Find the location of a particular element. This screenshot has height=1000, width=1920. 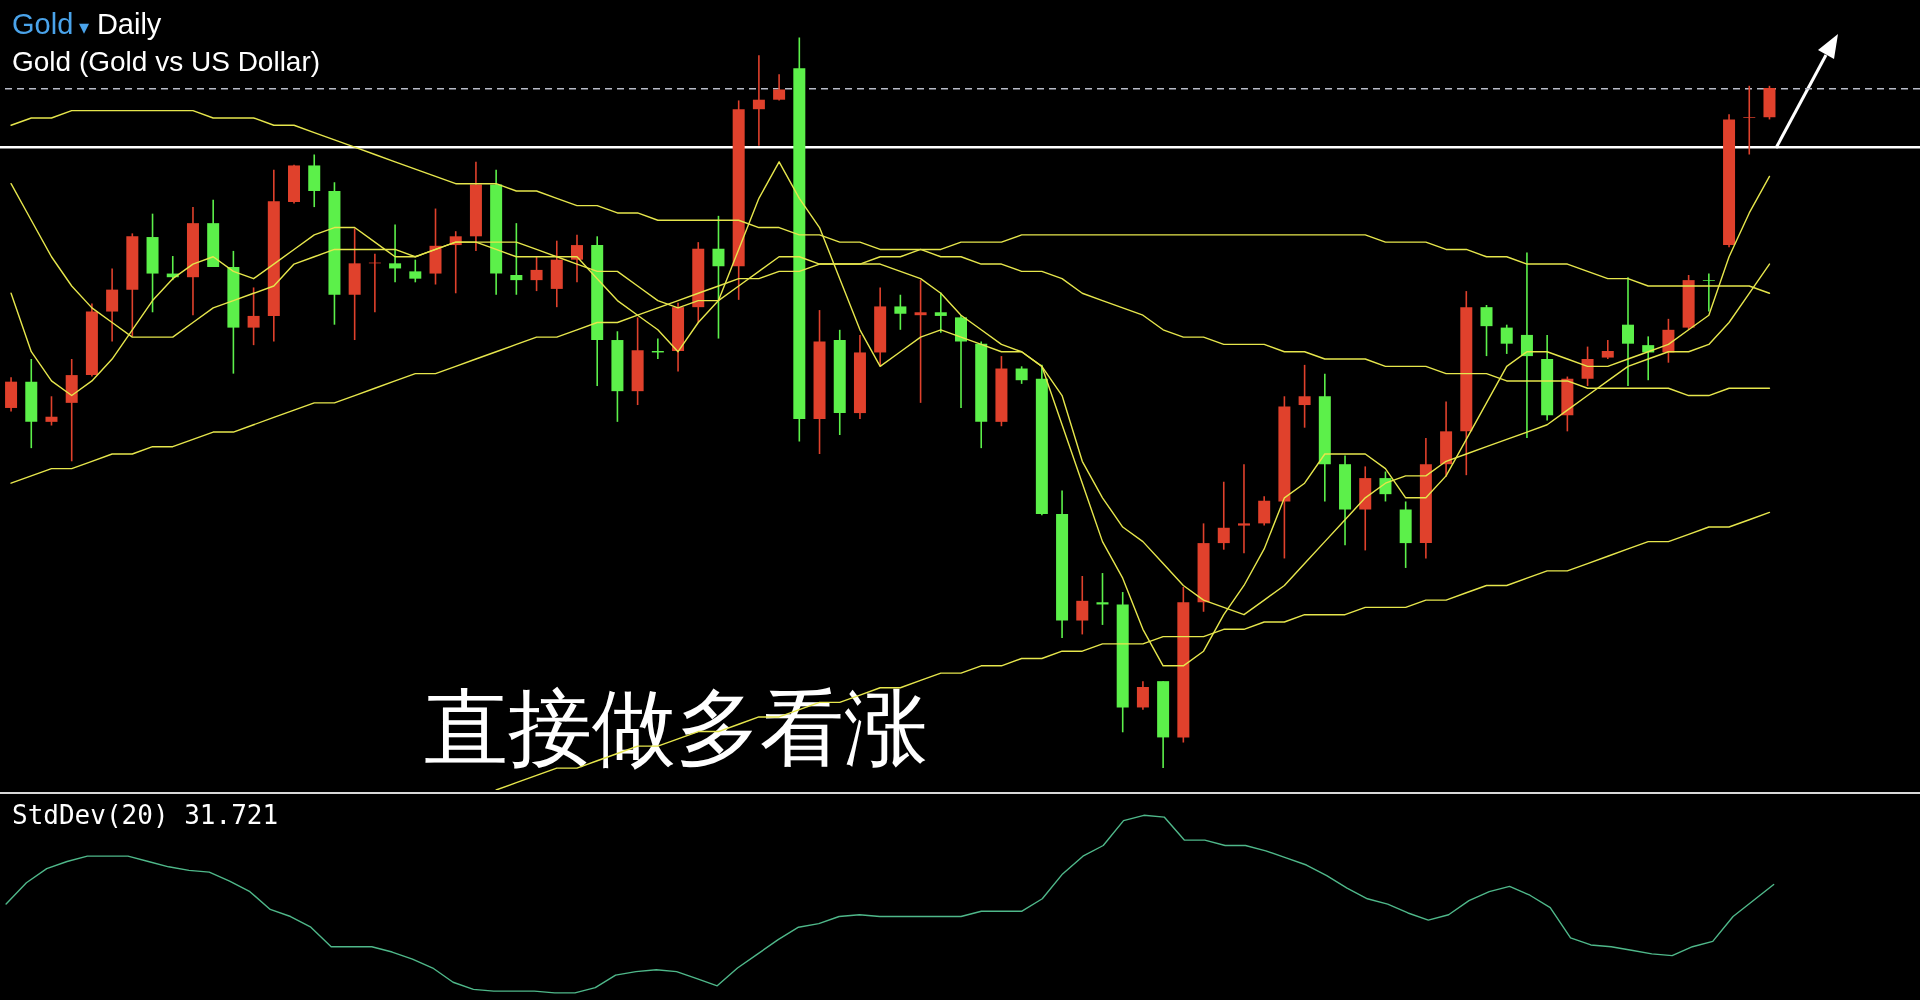

chart-title: Gold ▾ Daily is located at coordinates (87, 24).